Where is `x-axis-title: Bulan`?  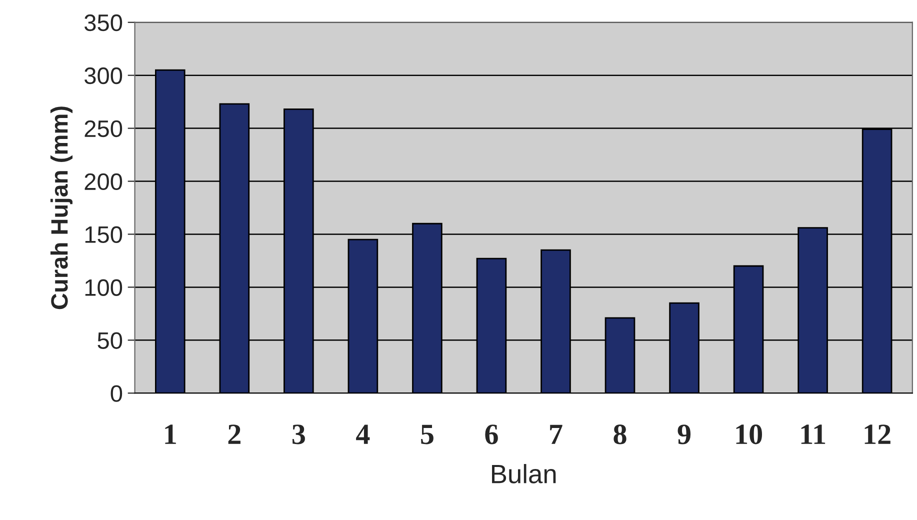
x-axis-title: Bulan is located at coordinates (524, 474).